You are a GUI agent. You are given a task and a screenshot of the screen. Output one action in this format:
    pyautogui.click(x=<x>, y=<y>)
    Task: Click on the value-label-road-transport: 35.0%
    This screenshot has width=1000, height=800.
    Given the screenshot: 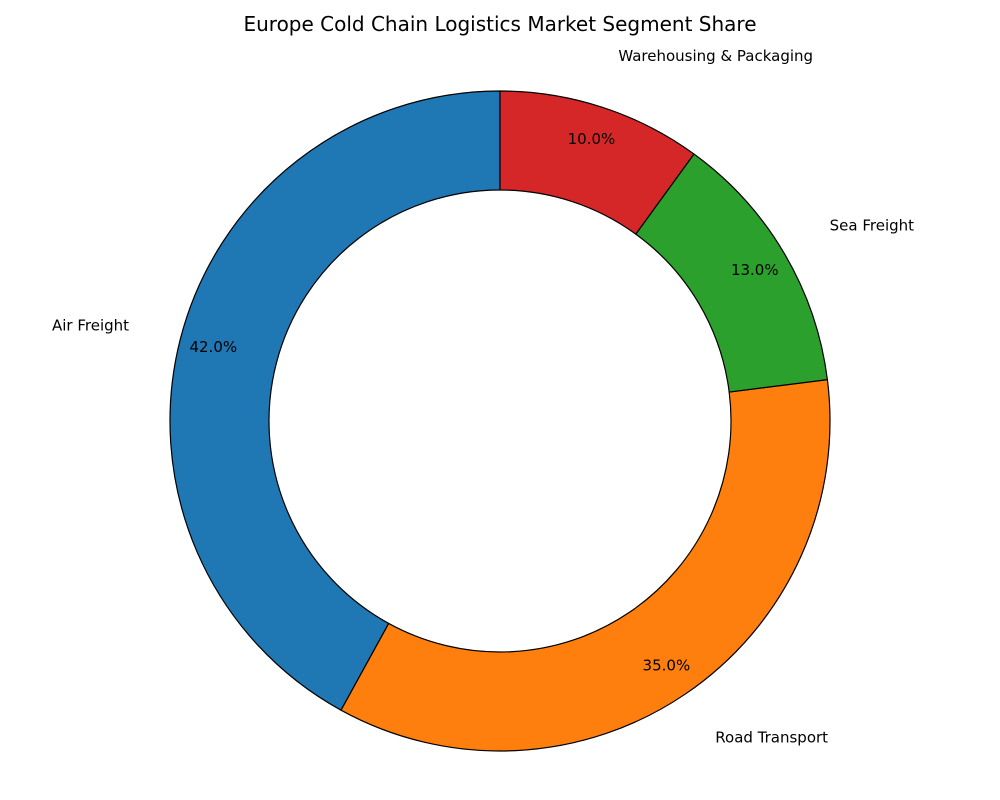 What is the action you would take?
    pyautogui.click(x=667, y=665)
    